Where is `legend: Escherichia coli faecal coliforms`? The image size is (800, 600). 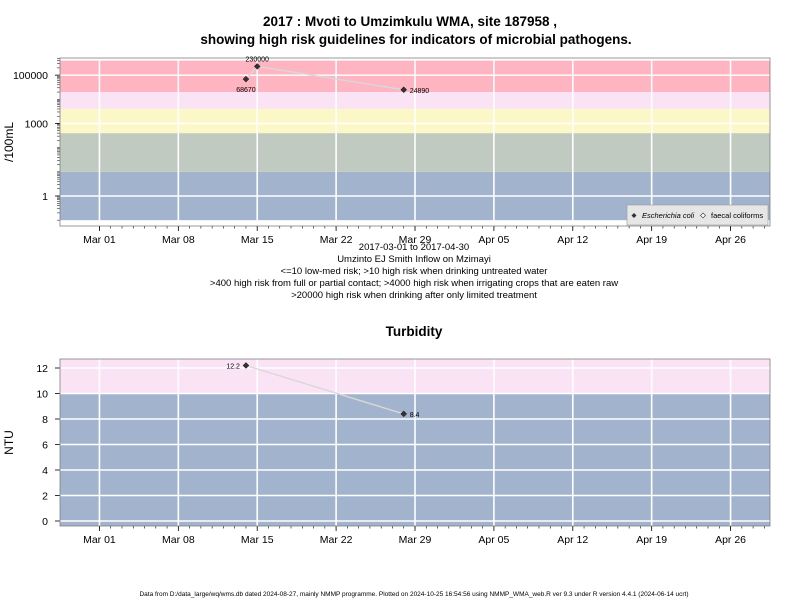 legend: Escherichia coli faecal coliforms is located at coordinates (697, 215).